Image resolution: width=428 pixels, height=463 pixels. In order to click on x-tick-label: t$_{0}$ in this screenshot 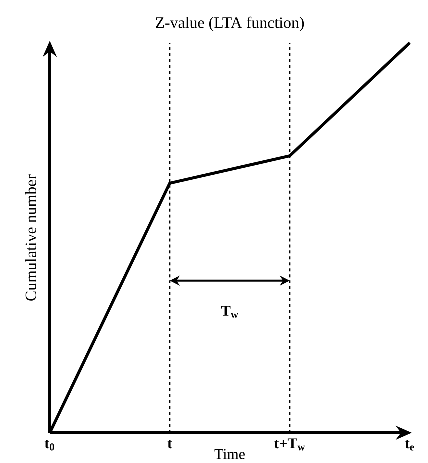, I will do `click(49, 445)`.